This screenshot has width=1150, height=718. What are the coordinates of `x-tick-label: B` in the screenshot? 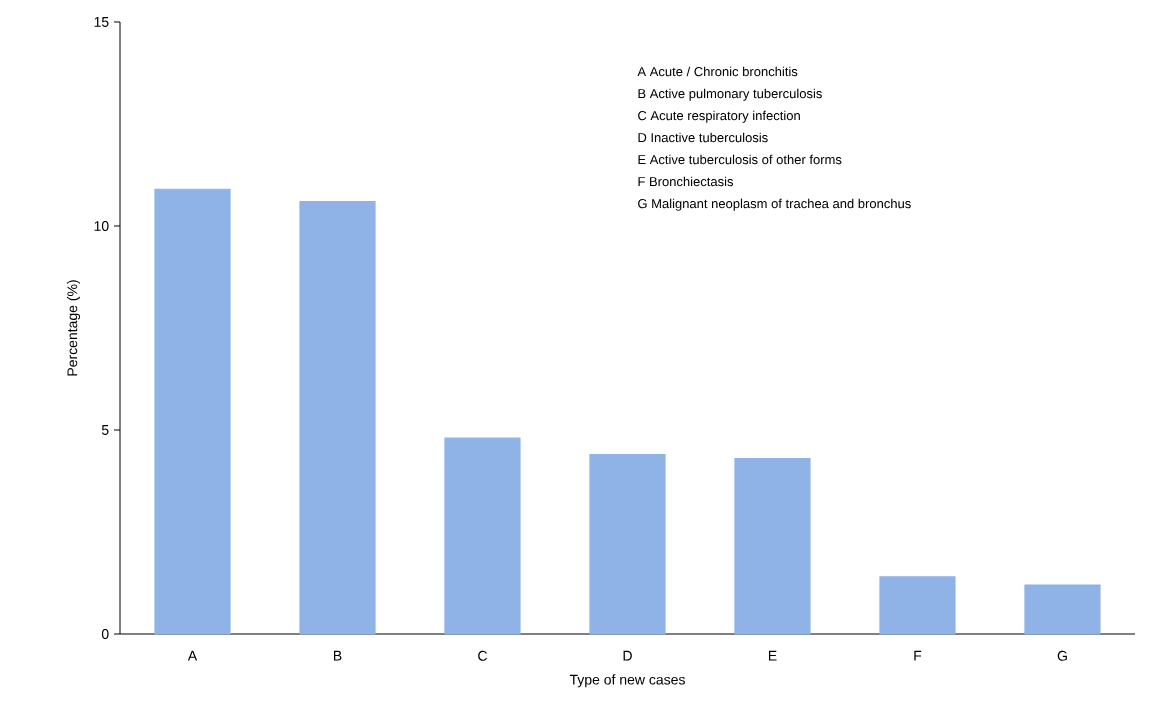 It's located at (337, 655).